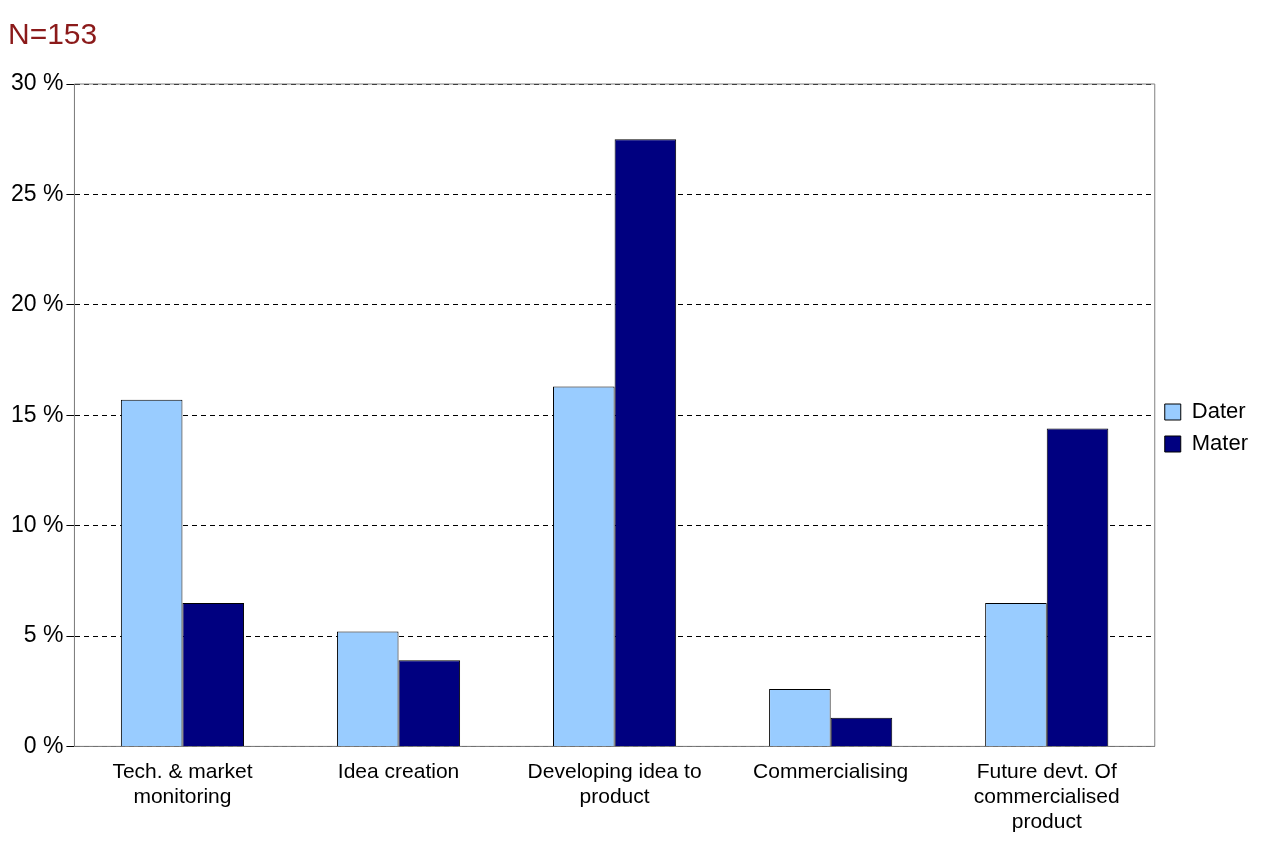 This screenshot has width=1283, height=852. Describe the element at coordinates (182, 782) in the screenshot. I see `x-tick-label: Tech. & market monitoring` at that location.